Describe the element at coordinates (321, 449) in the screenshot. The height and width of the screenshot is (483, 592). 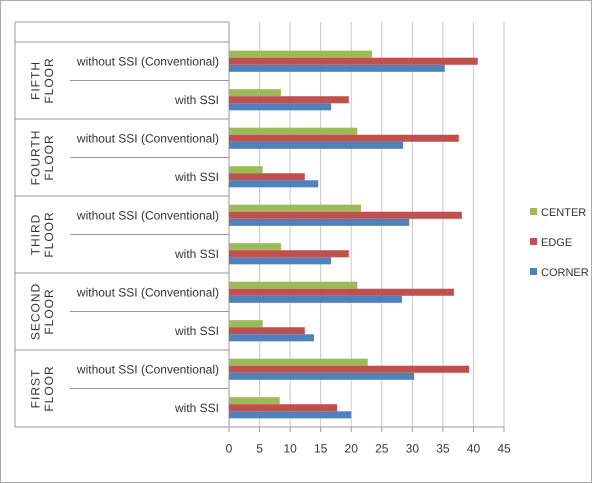
I see `x-tick-label: 15` at that location.